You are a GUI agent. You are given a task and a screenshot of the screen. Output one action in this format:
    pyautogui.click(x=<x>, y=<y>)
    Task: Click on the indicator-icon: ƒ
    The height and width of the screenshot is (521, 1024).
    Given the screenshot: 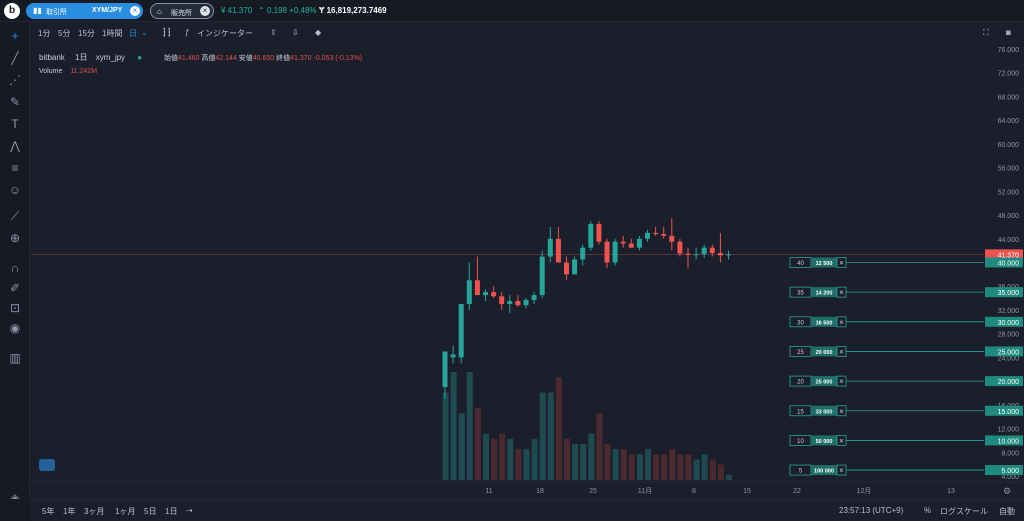 What is the action you would take?
    pyautogui.click(x=187, y=32)
    